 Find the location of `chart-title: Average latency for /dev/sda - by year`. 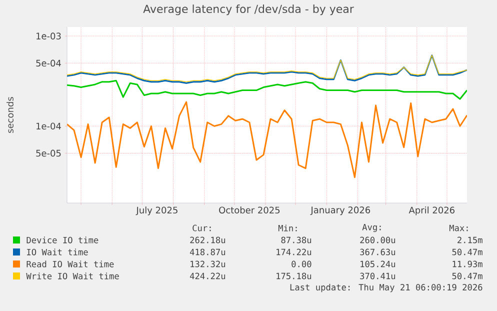

chart-title: Average latency for /dev/sda - by year is located at coordinates (248, 10).